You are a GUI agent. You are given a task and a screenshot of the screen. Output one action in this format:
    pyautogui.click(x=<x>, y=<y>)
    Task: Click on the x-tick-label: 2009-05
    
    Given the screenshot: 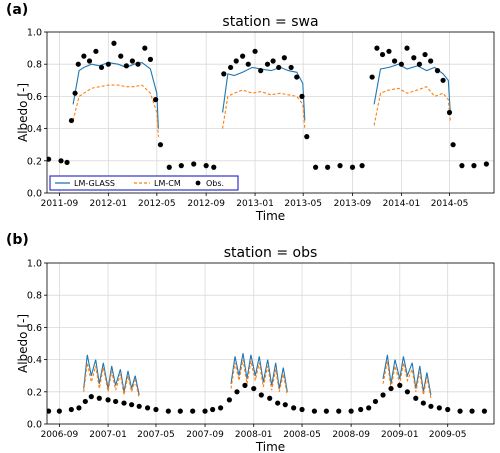 What is the action you would take?
    pyautogui.click(x=448, y=435)
    